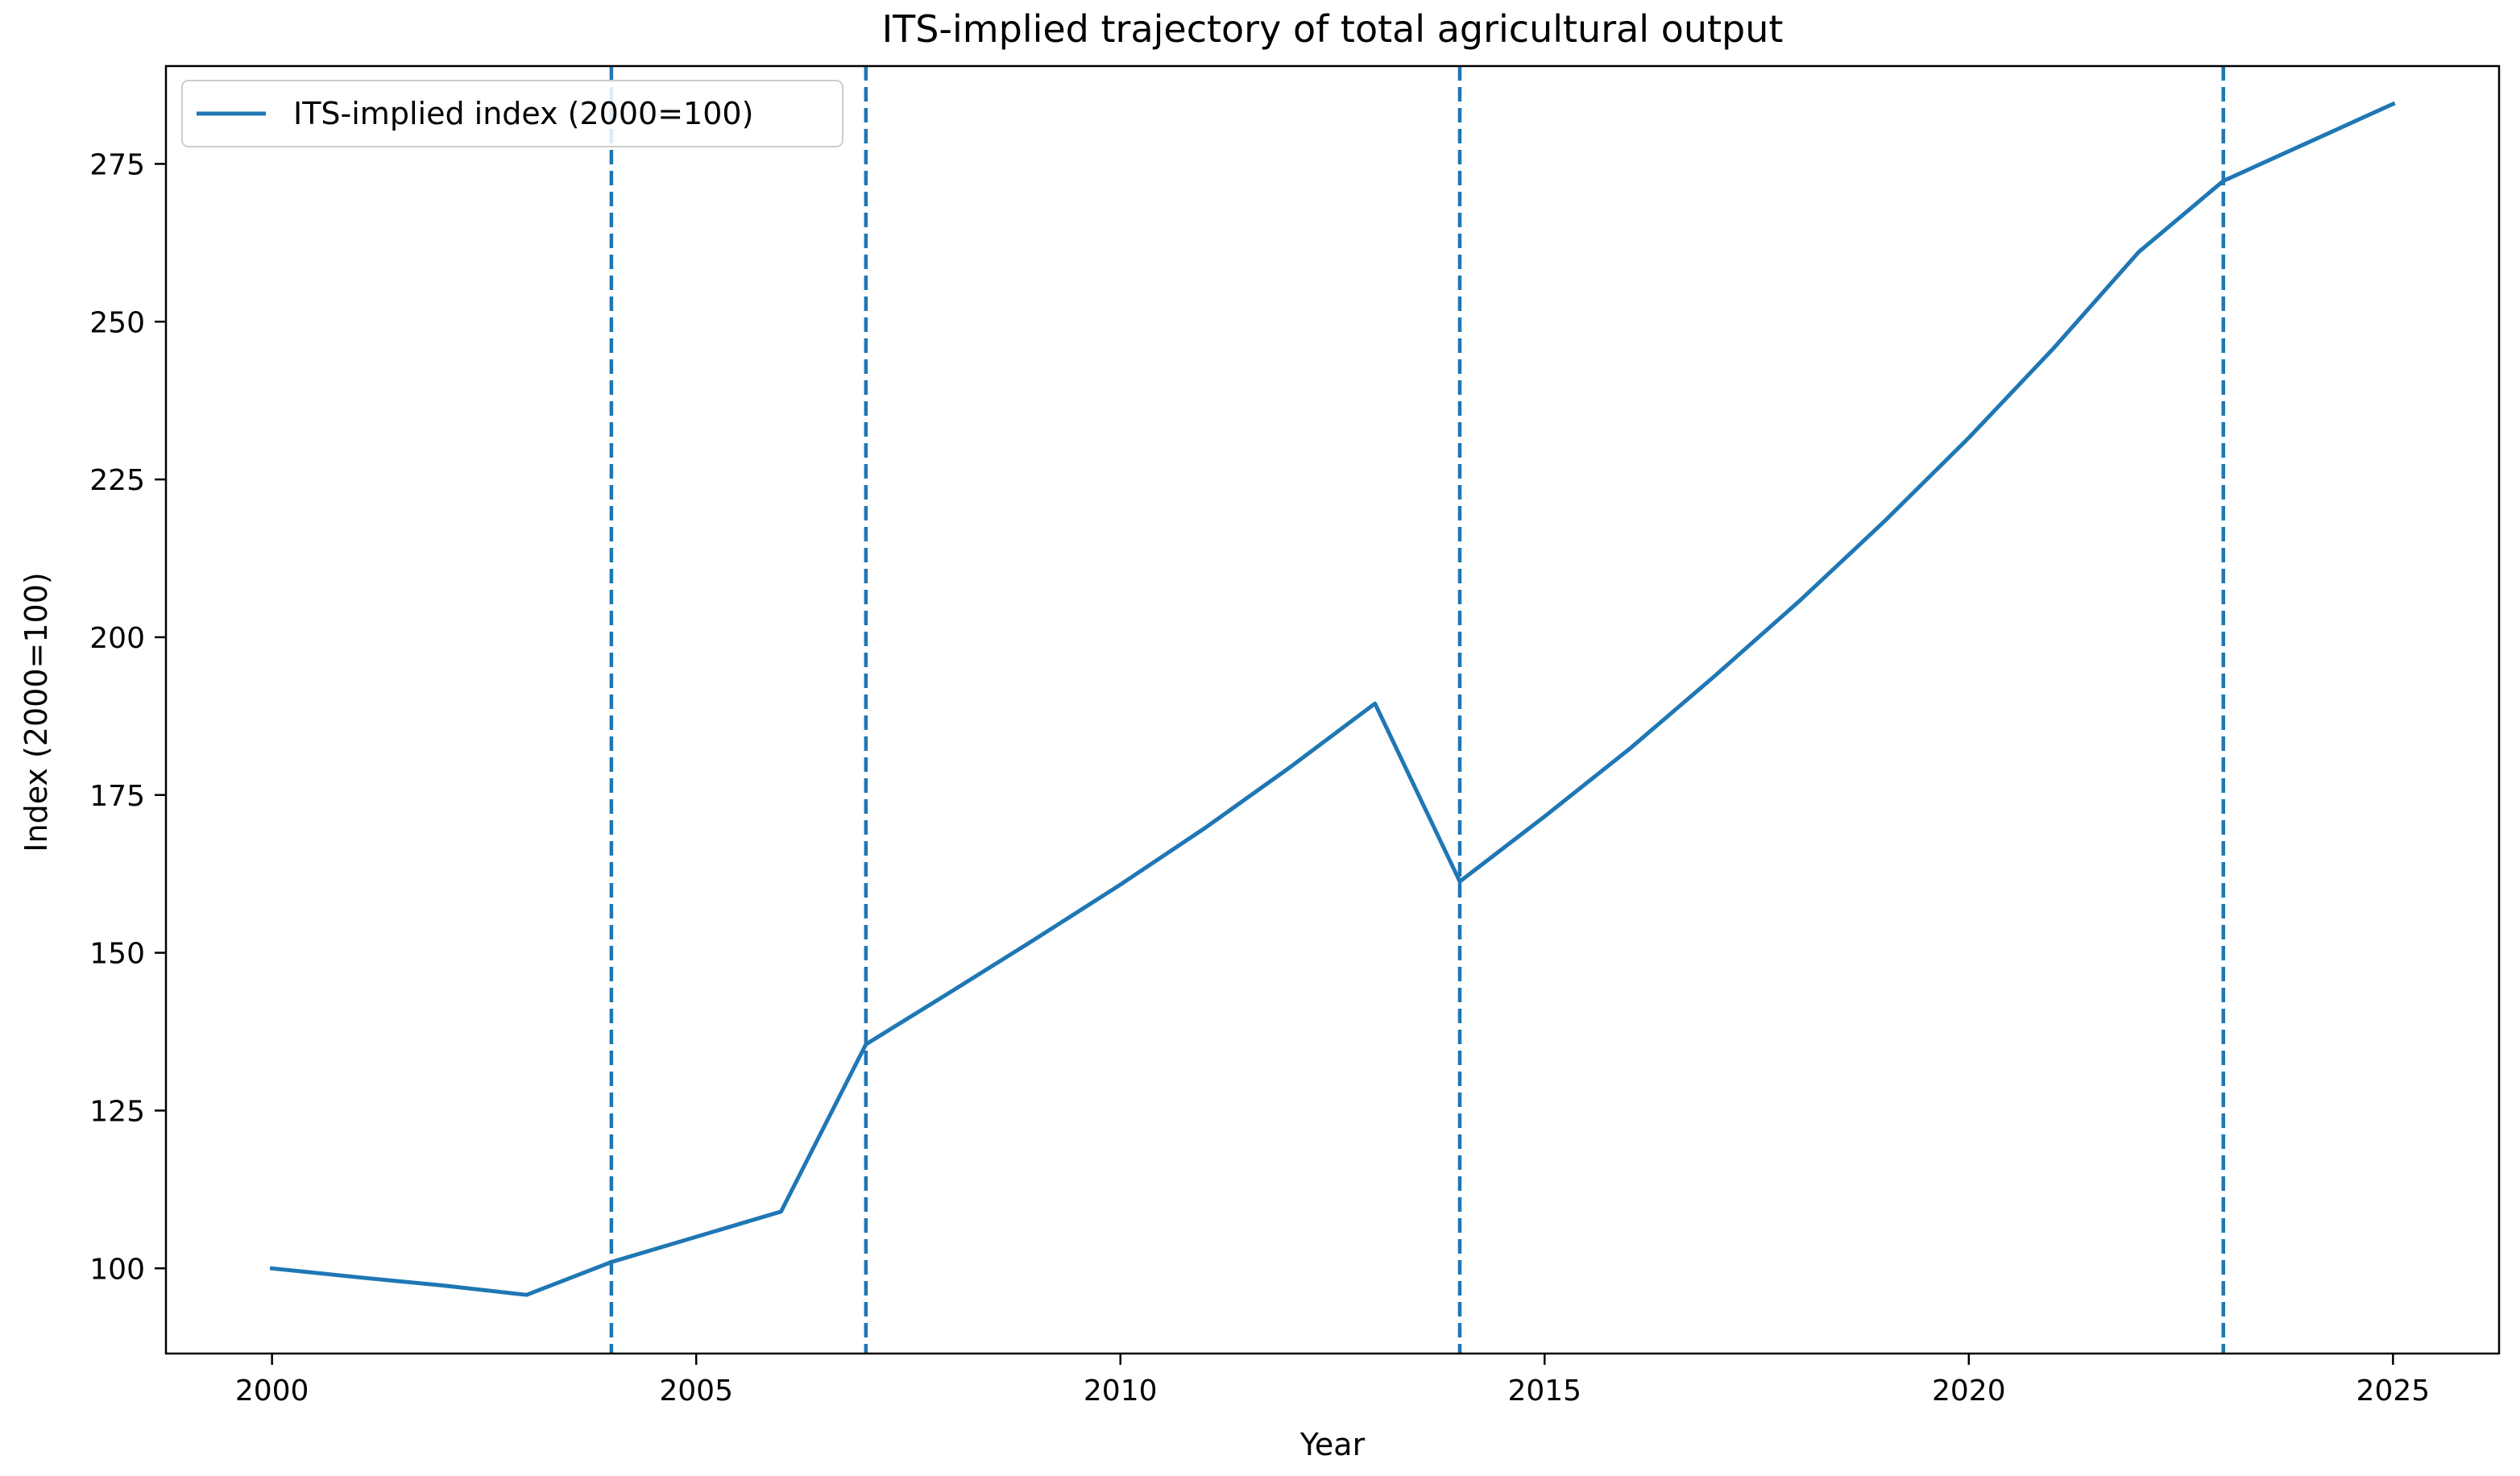  I want to click on y-tick-label-100: 100, so click(117, 1270).